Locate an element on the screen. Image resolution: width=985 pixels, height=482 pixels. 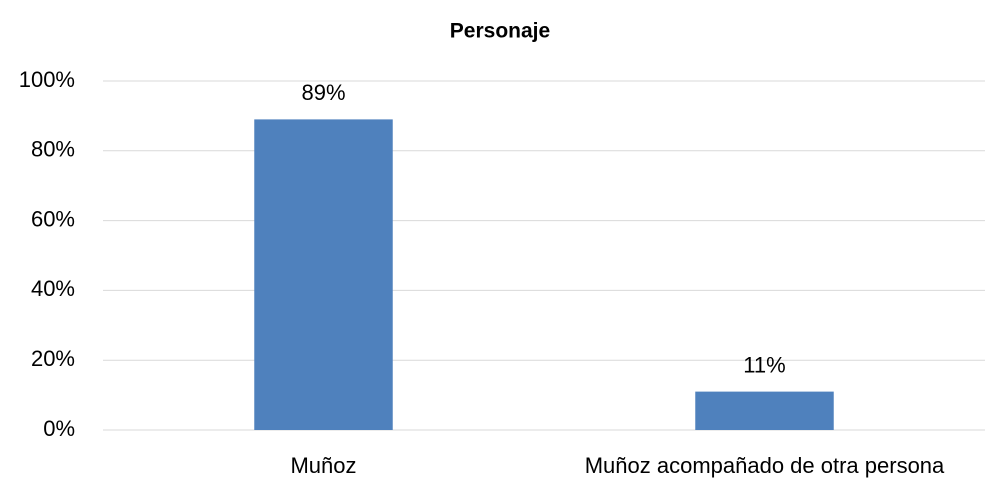
x-tick-label: Muñoz is located at coordinates (323, 465).